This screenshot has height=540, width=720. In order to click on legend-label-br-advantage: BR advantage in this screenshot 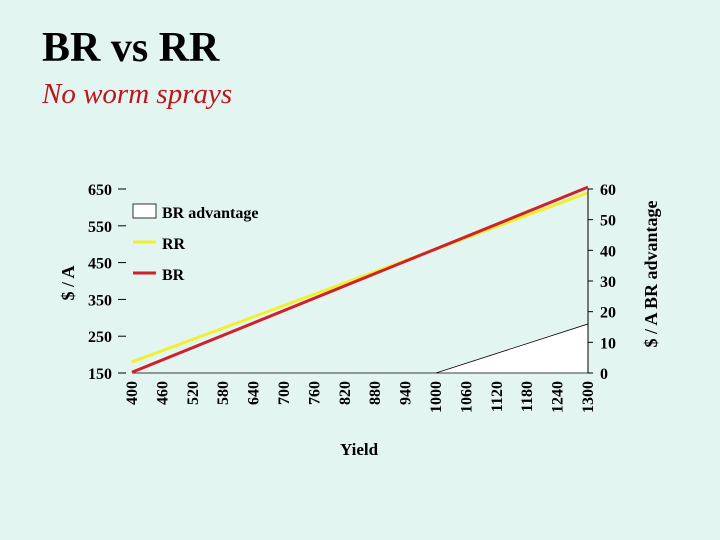, I will do `click(210, 213)`.